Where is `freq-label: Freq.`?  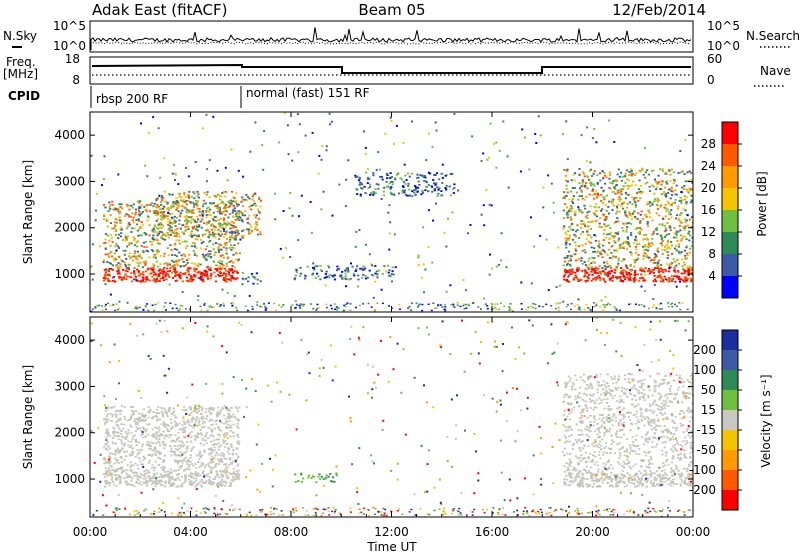 freq-label: Freq. is located at coordinates (21, 62).